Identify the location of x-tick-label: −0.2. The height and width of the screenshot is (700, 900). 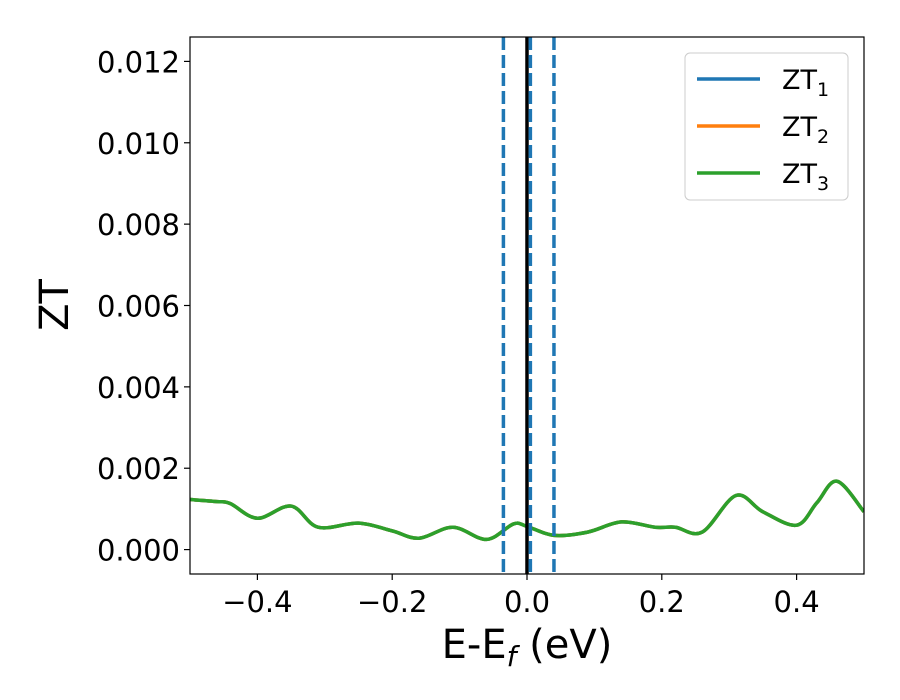
(392, 602).